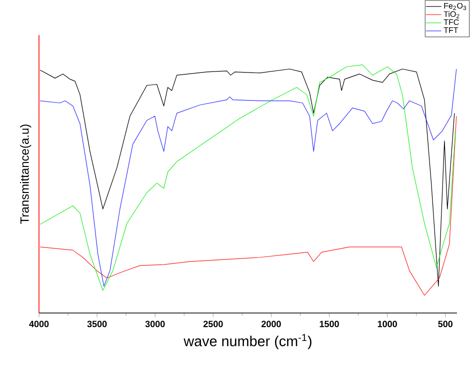 The height and width of the screenshot is (371, 474). What do you see at coordinates (271, 324) in the screenshot?
I see `x-tick-label: 2000` at bounding box center [271, 324].